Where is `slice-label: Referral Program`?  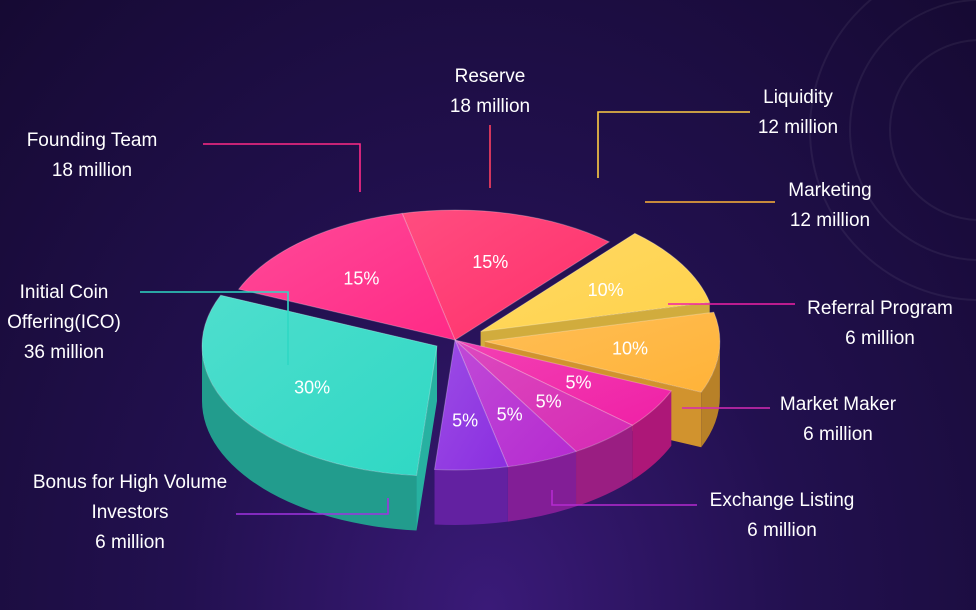 slice-label: Referral Program is located at coordinates (880, 308).